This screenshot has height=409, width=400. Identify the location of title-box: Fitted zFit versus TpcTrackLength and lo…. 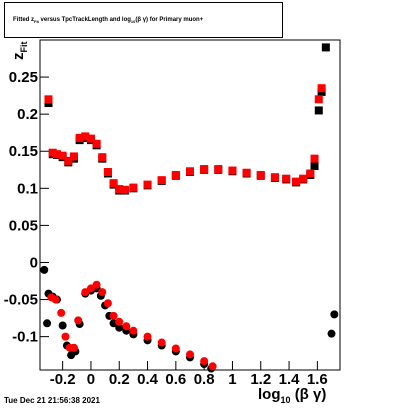
(143, 20).